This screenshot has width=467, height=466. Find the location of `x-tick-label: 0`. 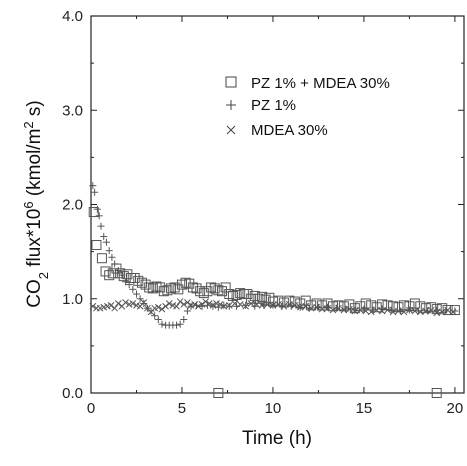

x-tick-label: 0 is located at coordinates (91, 408).